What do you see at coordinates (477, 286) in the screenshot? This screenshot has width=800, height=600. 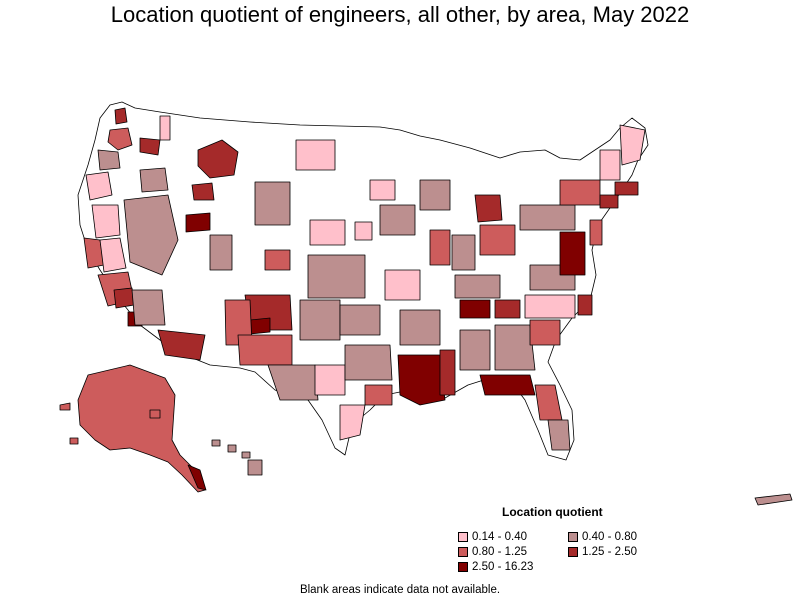 I see `region-kentucky` at bounding box center [477, 286].